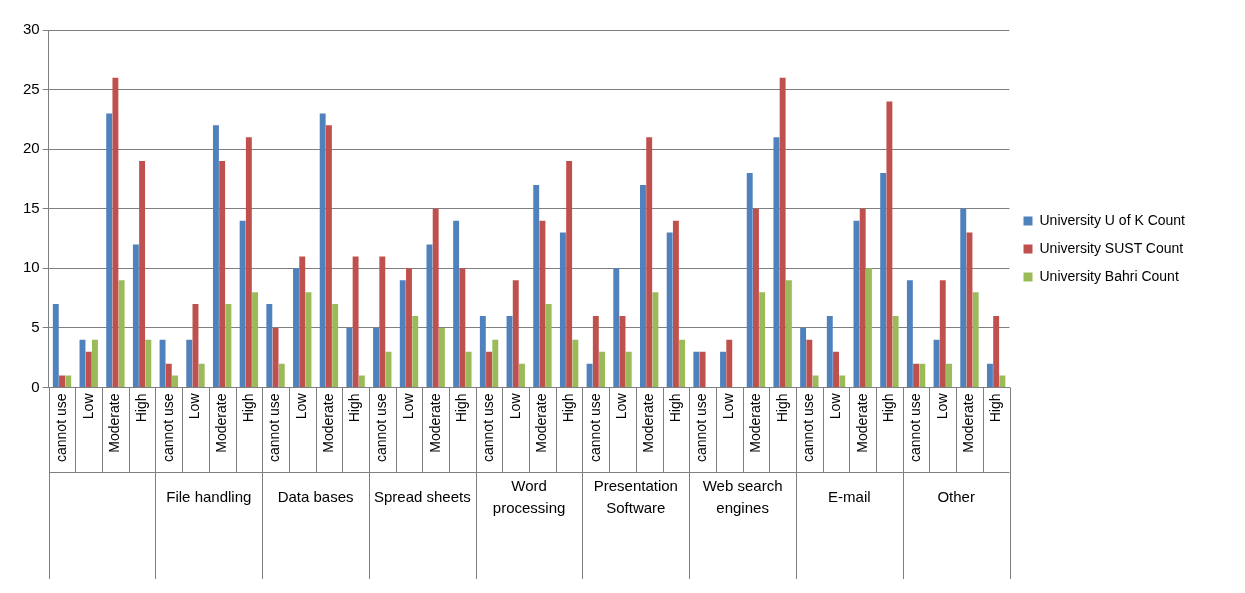 Image resolution: width=1245 pixels, height=593 pixels. Describe the element at coordinates (31, 148) in the screenshot. I see `y-tick-label: 20` at that location.